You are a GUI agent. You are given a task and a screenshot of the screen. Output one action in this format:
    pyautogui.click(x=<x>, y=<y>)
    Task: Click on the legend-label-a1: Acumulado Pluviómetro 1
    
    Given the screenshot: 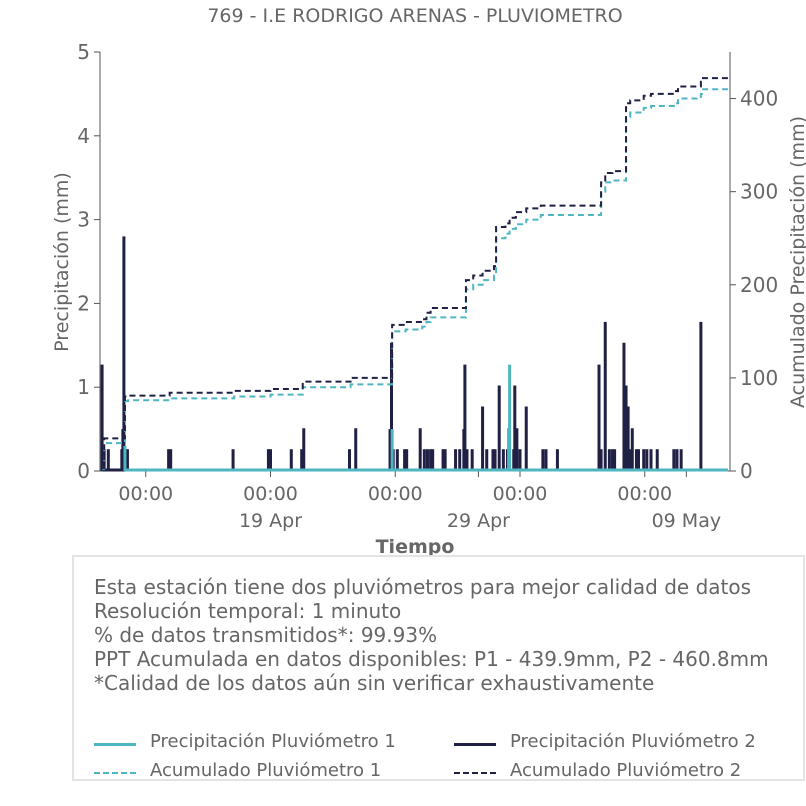 What is the action you would take?
    pyautogui.click(x=266, y=770)
    